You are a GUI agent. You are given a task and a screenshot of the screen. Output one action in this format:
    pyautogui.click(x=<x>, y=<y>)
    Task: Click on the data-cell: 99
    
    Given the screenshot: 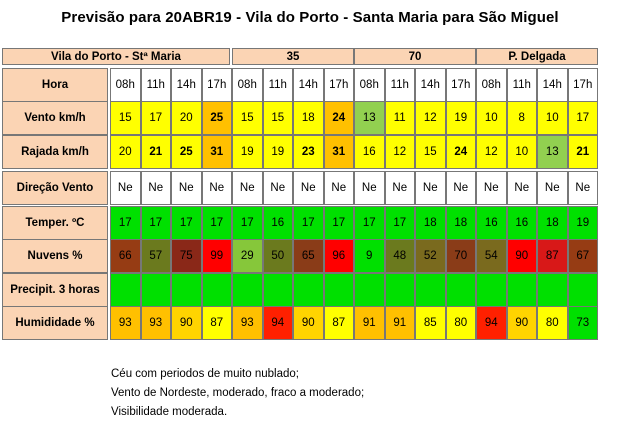 What is the action you would take?
    pyautogui.click(x=216, y=256)
    